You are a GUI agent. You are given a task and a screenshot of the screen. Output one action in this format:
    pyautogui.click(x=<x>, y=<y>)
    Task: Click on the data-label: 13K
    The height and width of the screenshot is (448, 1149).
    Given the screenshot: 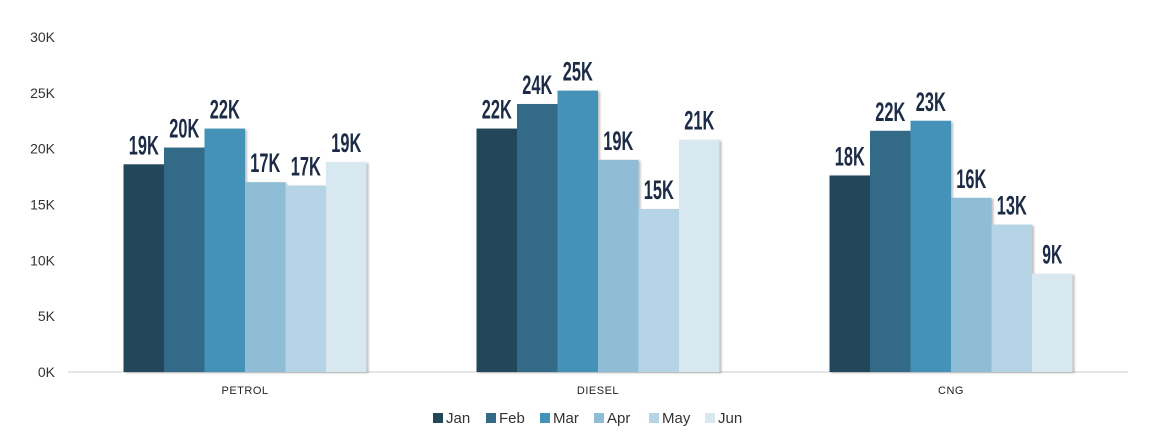 What is the action you would take?
    pyautogui.click(x=1012, y=206)
    